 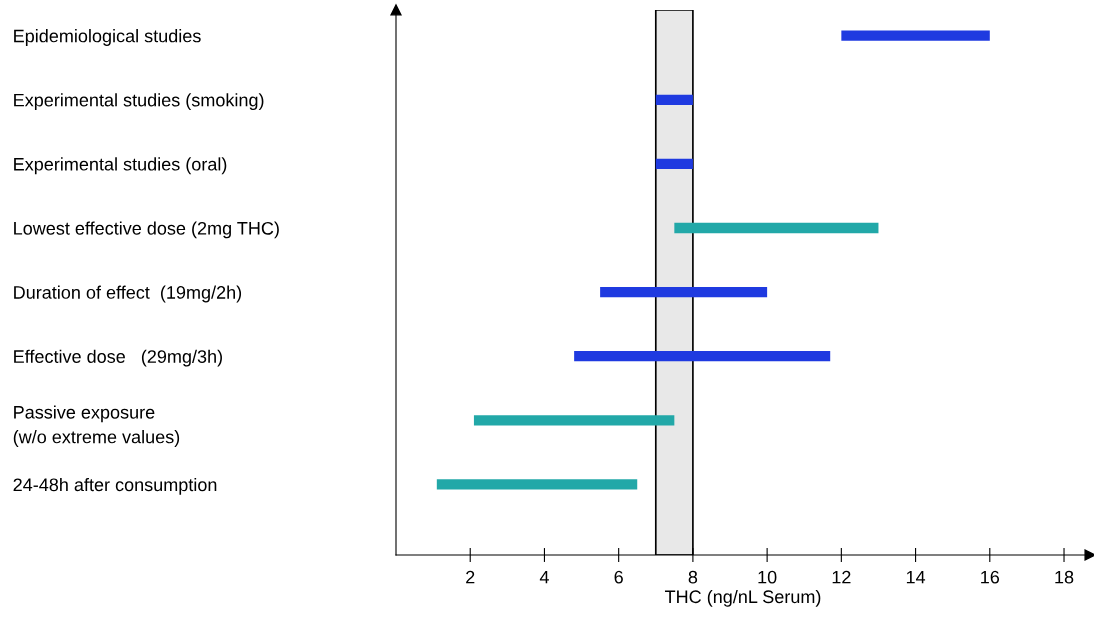 I want to click on x-tick-label: 18, so click(x=1064, y=577).